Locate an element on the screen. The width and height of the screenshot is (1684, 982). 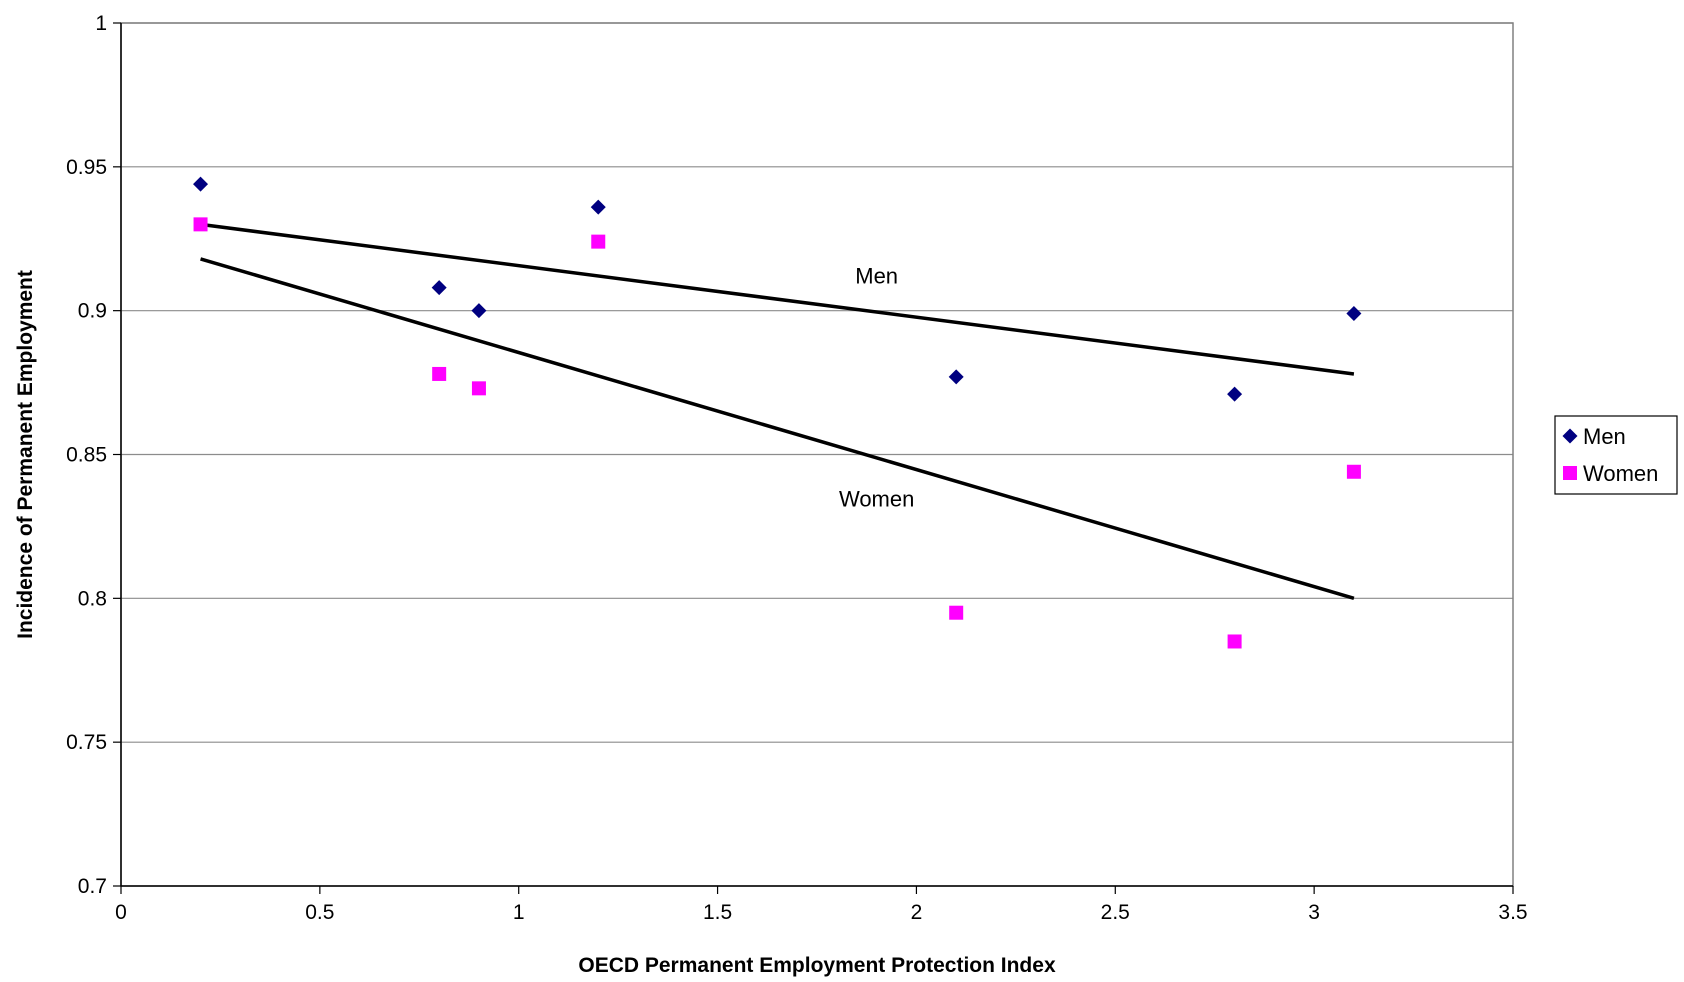
annotations: Men Women is located at coordinates (876, 387).